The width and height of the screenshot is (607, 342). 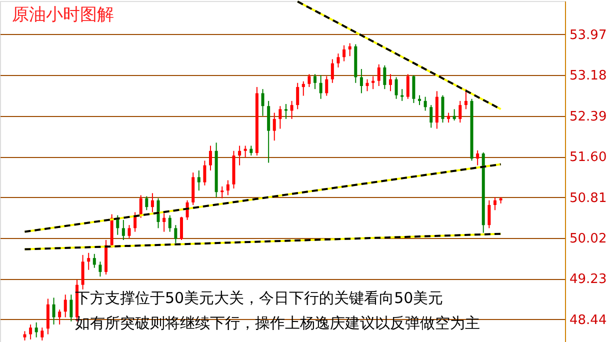 What do you see at coordinates (588, 76) in the screenshot?
I see `y-tick-label: 53.18` at bounding box center [588, 76].